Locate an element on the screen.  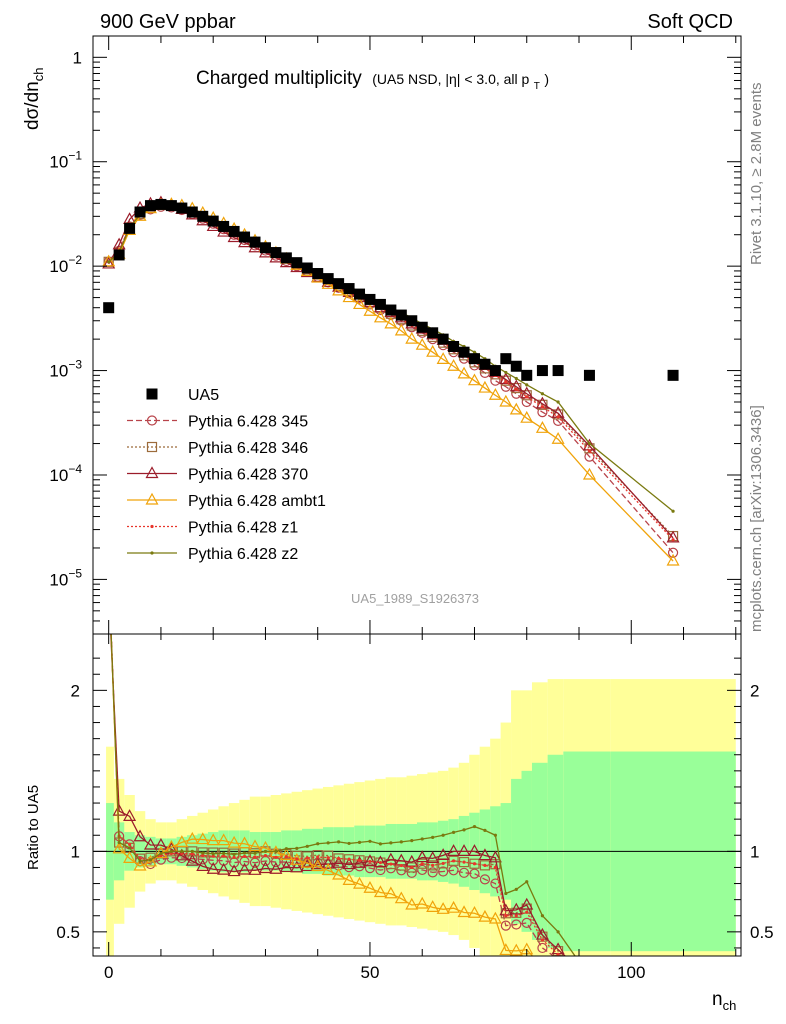
ratio-axis-label-text: Ratio to UA5 is located at coordinates (33, 827).